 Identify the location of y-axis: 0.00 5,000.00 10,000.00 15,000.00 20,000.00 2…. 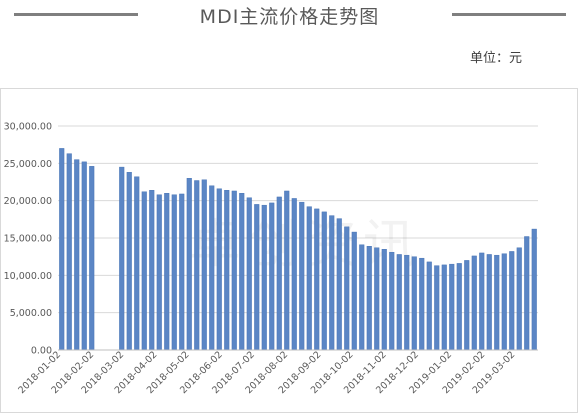
(28, 239).